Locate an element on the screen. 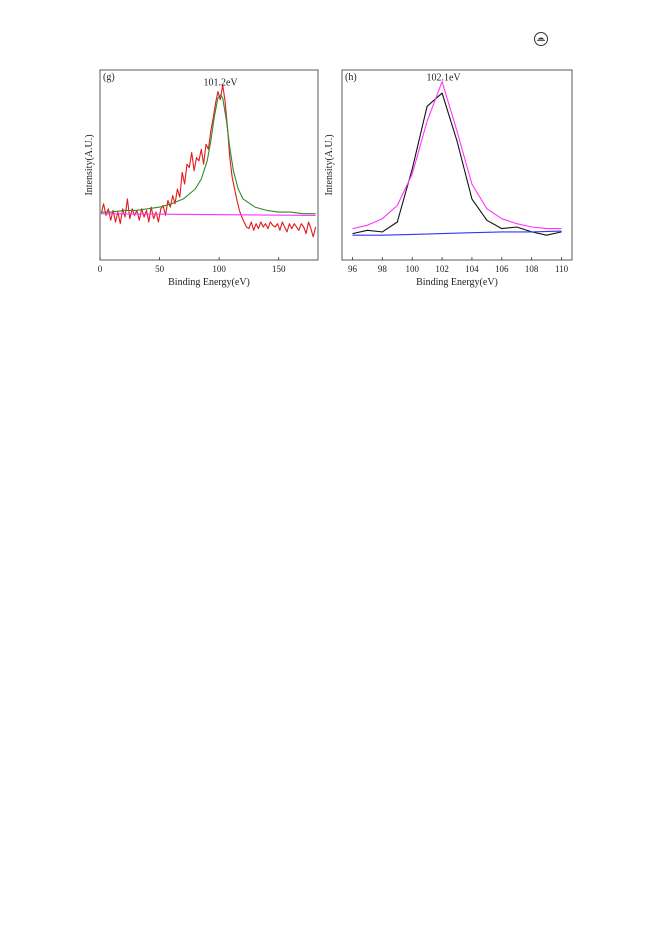  annotation-layer: 101.2eV is located at coordinates (220, 82).